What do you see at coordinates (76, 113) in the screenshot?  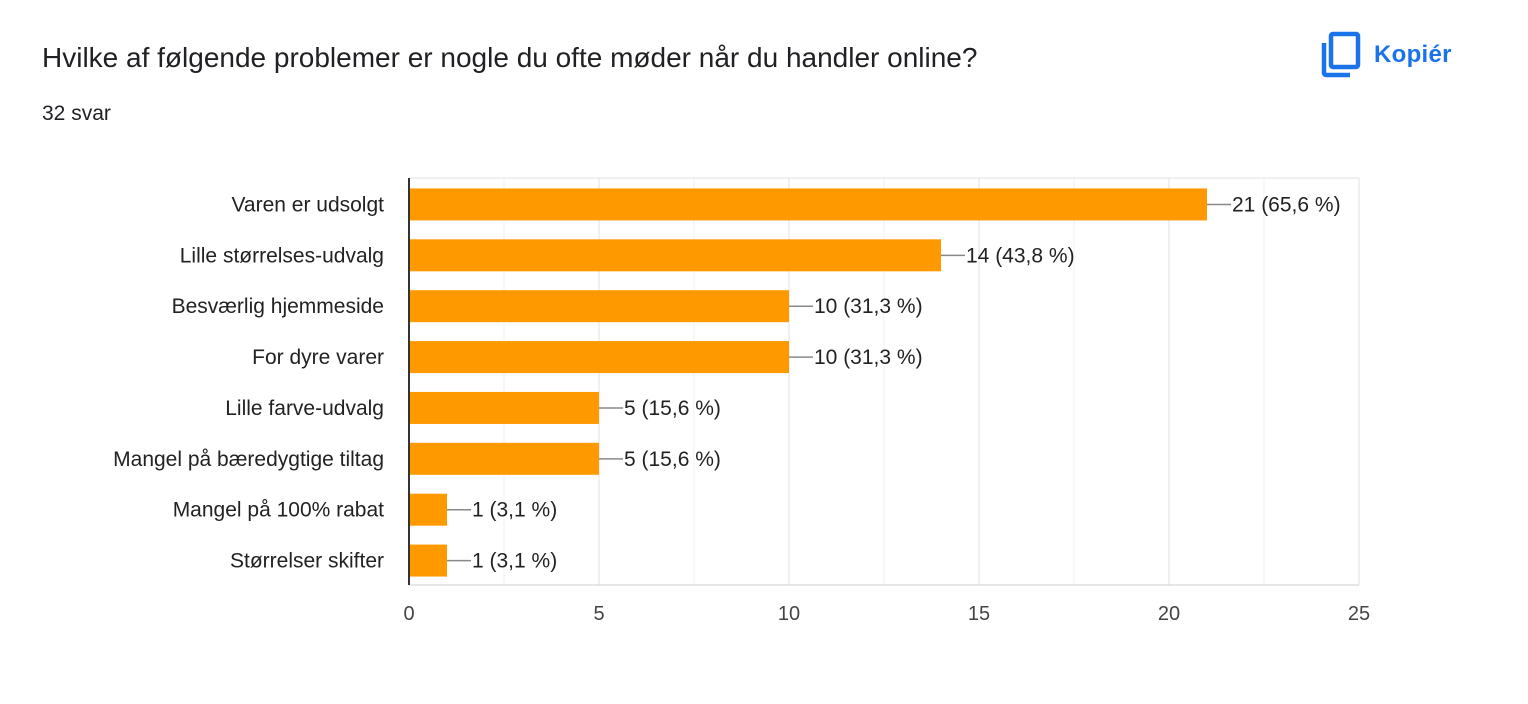 I see `response-count: 32 svar` at bounding box center [76, 113].